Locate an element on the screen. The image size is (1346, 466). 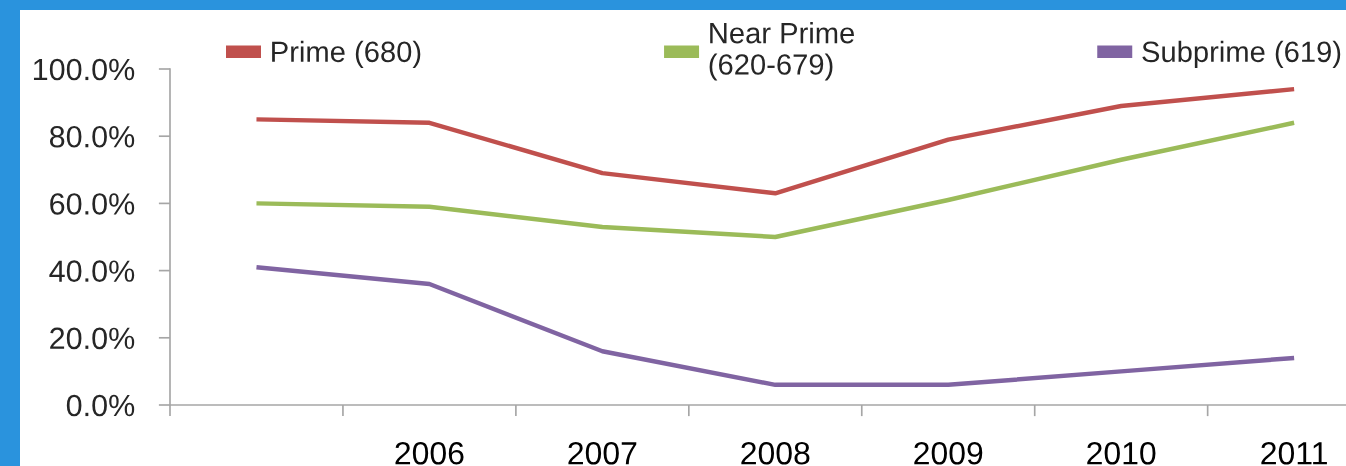
y-tick-label: 0.0% is located at coordinates (100, 405).